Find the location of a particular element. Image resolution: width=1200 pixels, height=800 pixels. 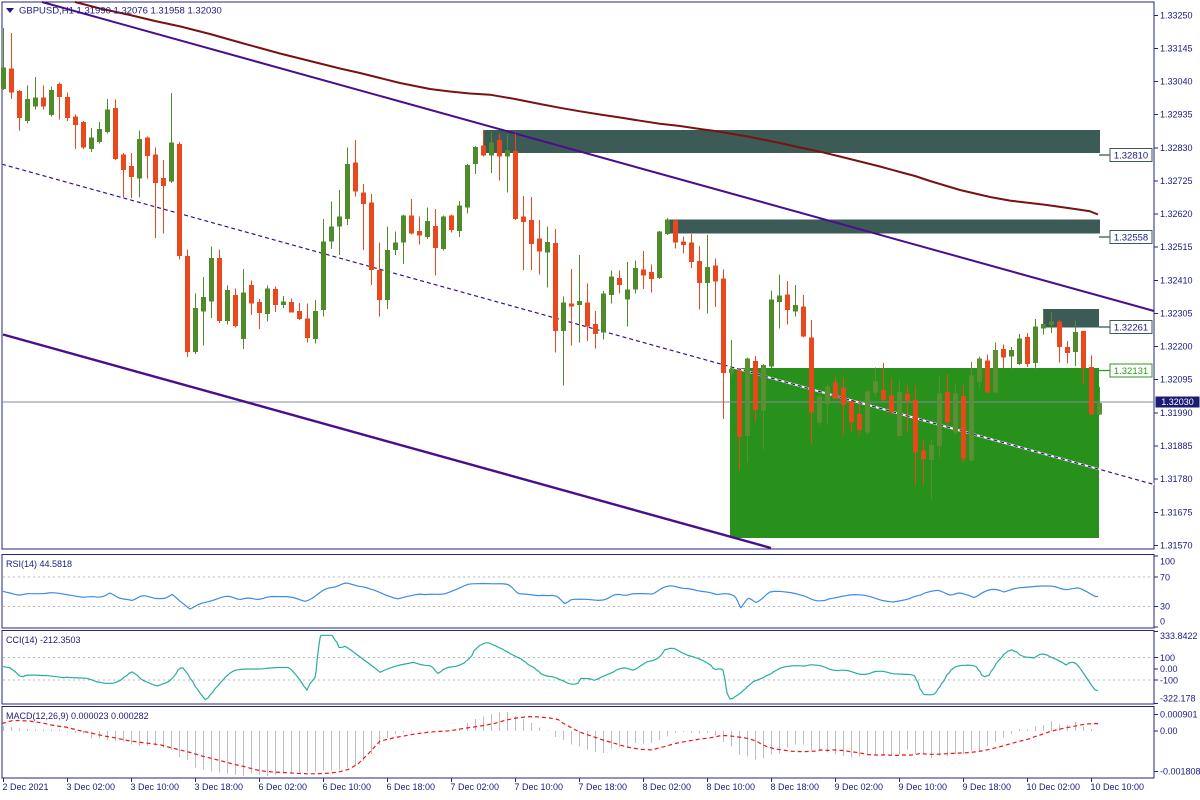

svg-text: 7 Dec 10:00 is located at coordinates (539, 787).